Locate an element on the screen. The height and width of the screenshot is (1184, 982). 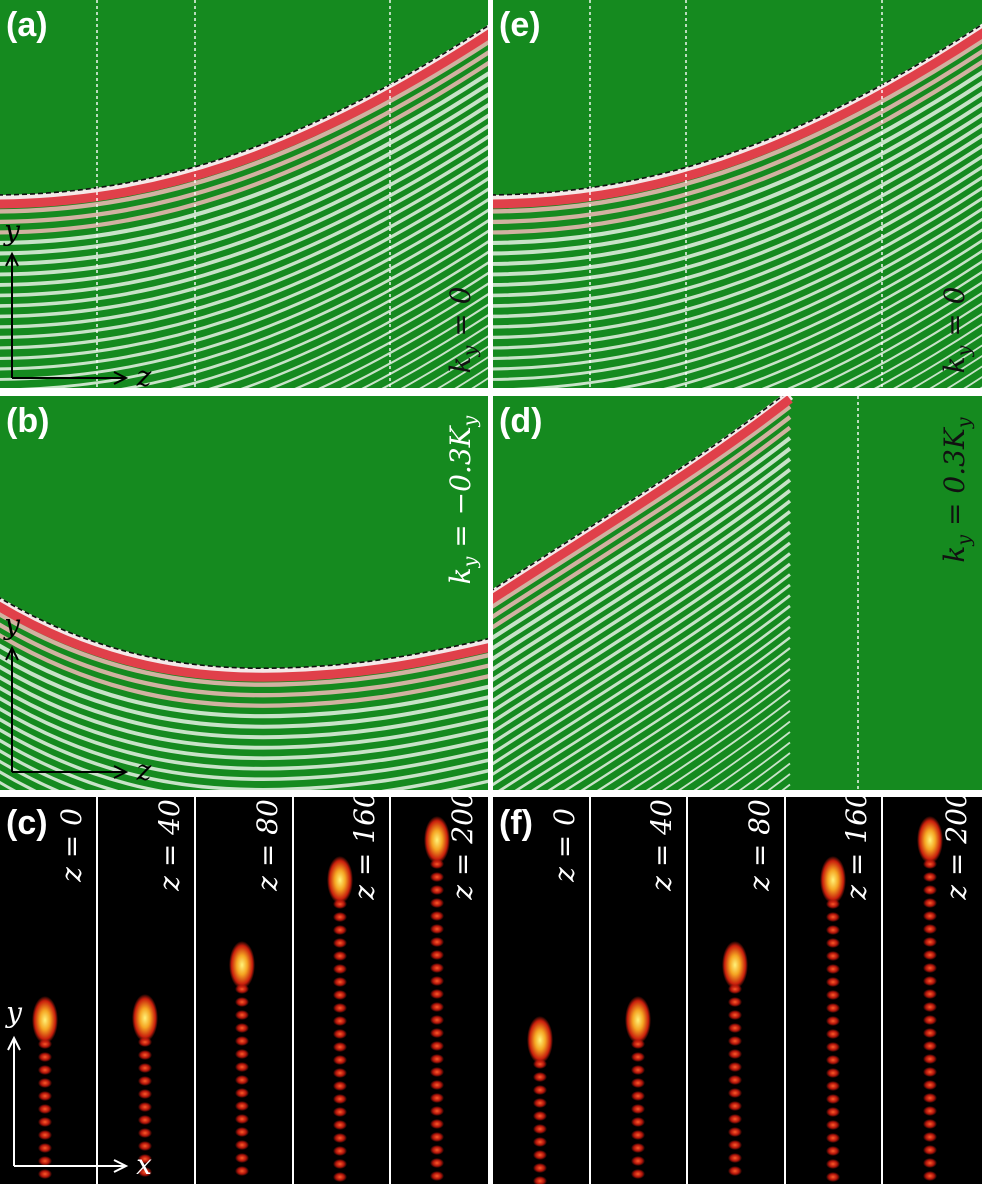
envelope is located at coordinates (737, 109).